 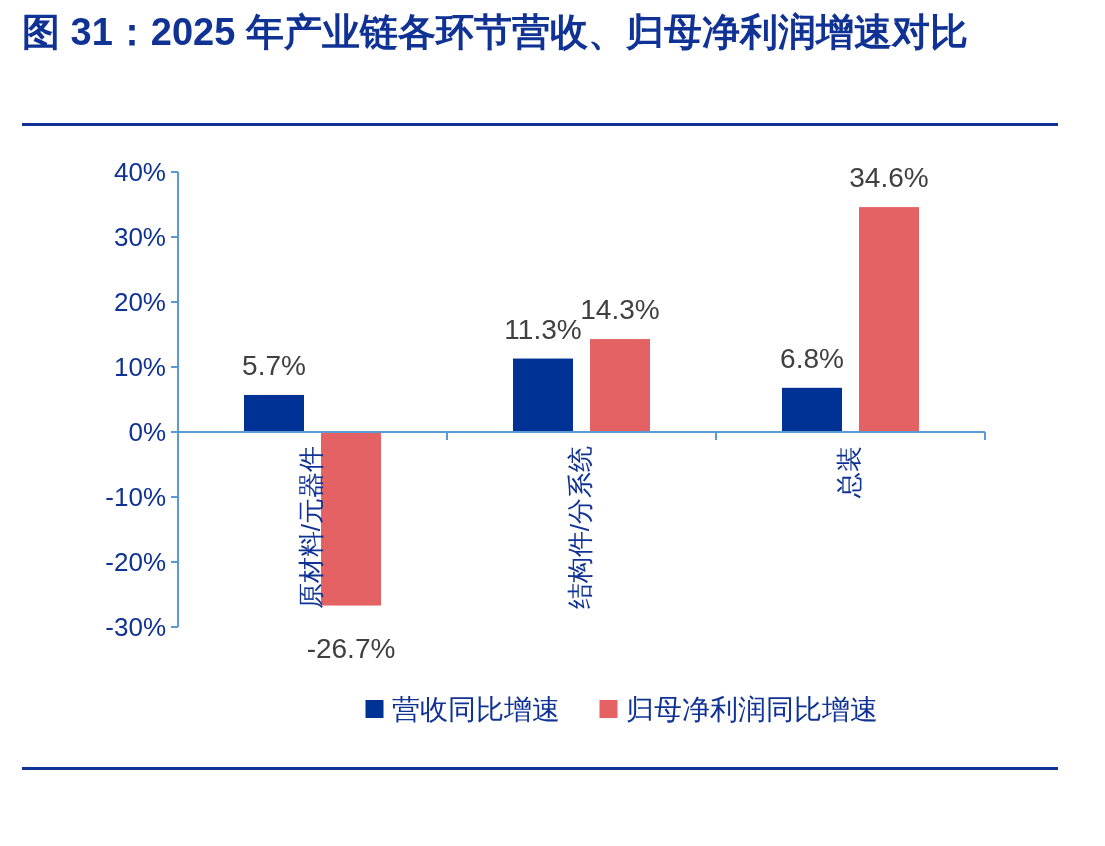 What do you see at coordinates (139, 172) in the screenshot?
I see `y-tick-label: 40%` at bounding box center [139, 172].